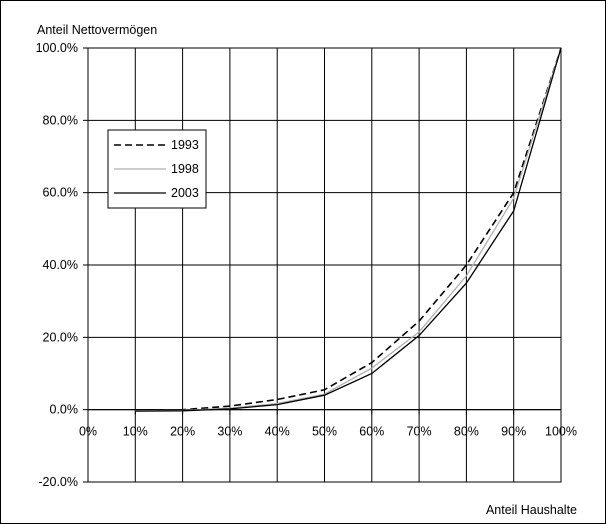  I want to click on x-tick-labels: 0% 10% 20% 30% 40% 50% 60% 70% 80% 90% 100%, so click(328, 432).